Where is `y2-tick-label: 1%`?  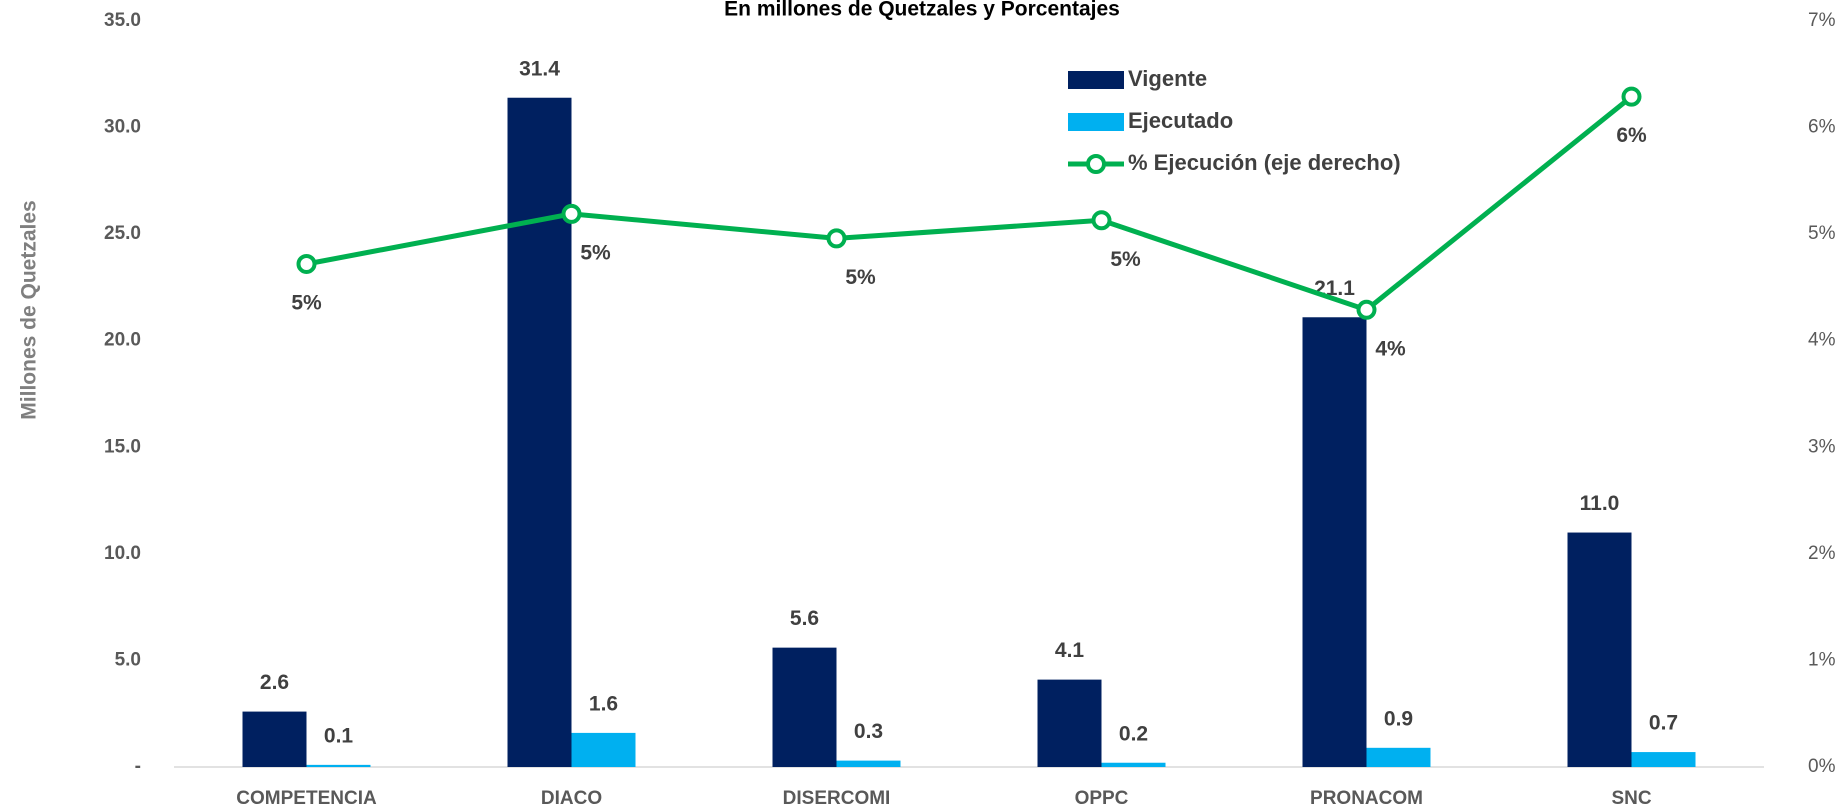 y2-tick-label: 1% is located at coordinates (1822, 659).